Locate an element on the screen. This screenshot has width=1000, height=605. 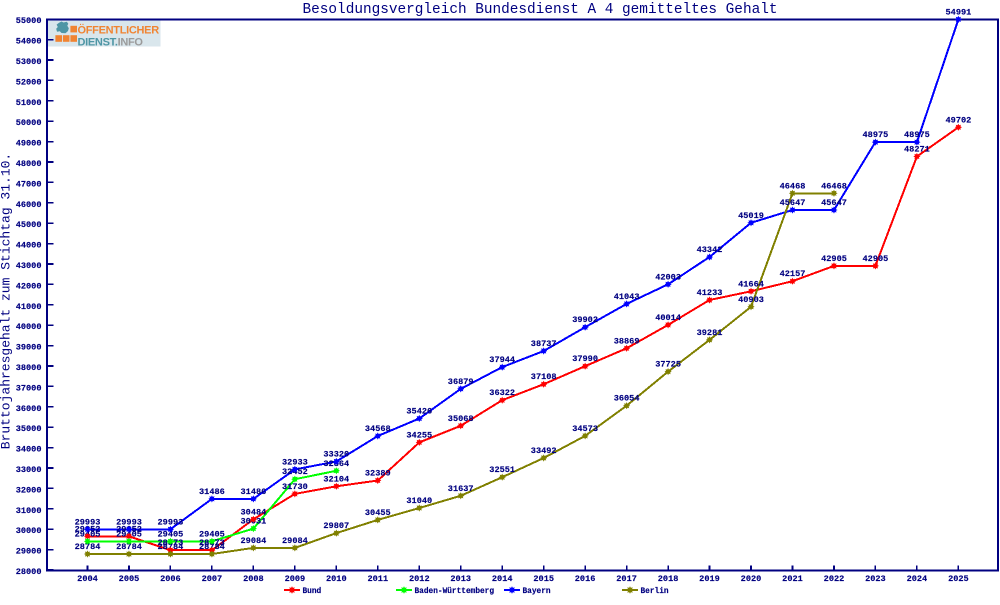
svg-text: 33492 is located at coordinates (544, 451).